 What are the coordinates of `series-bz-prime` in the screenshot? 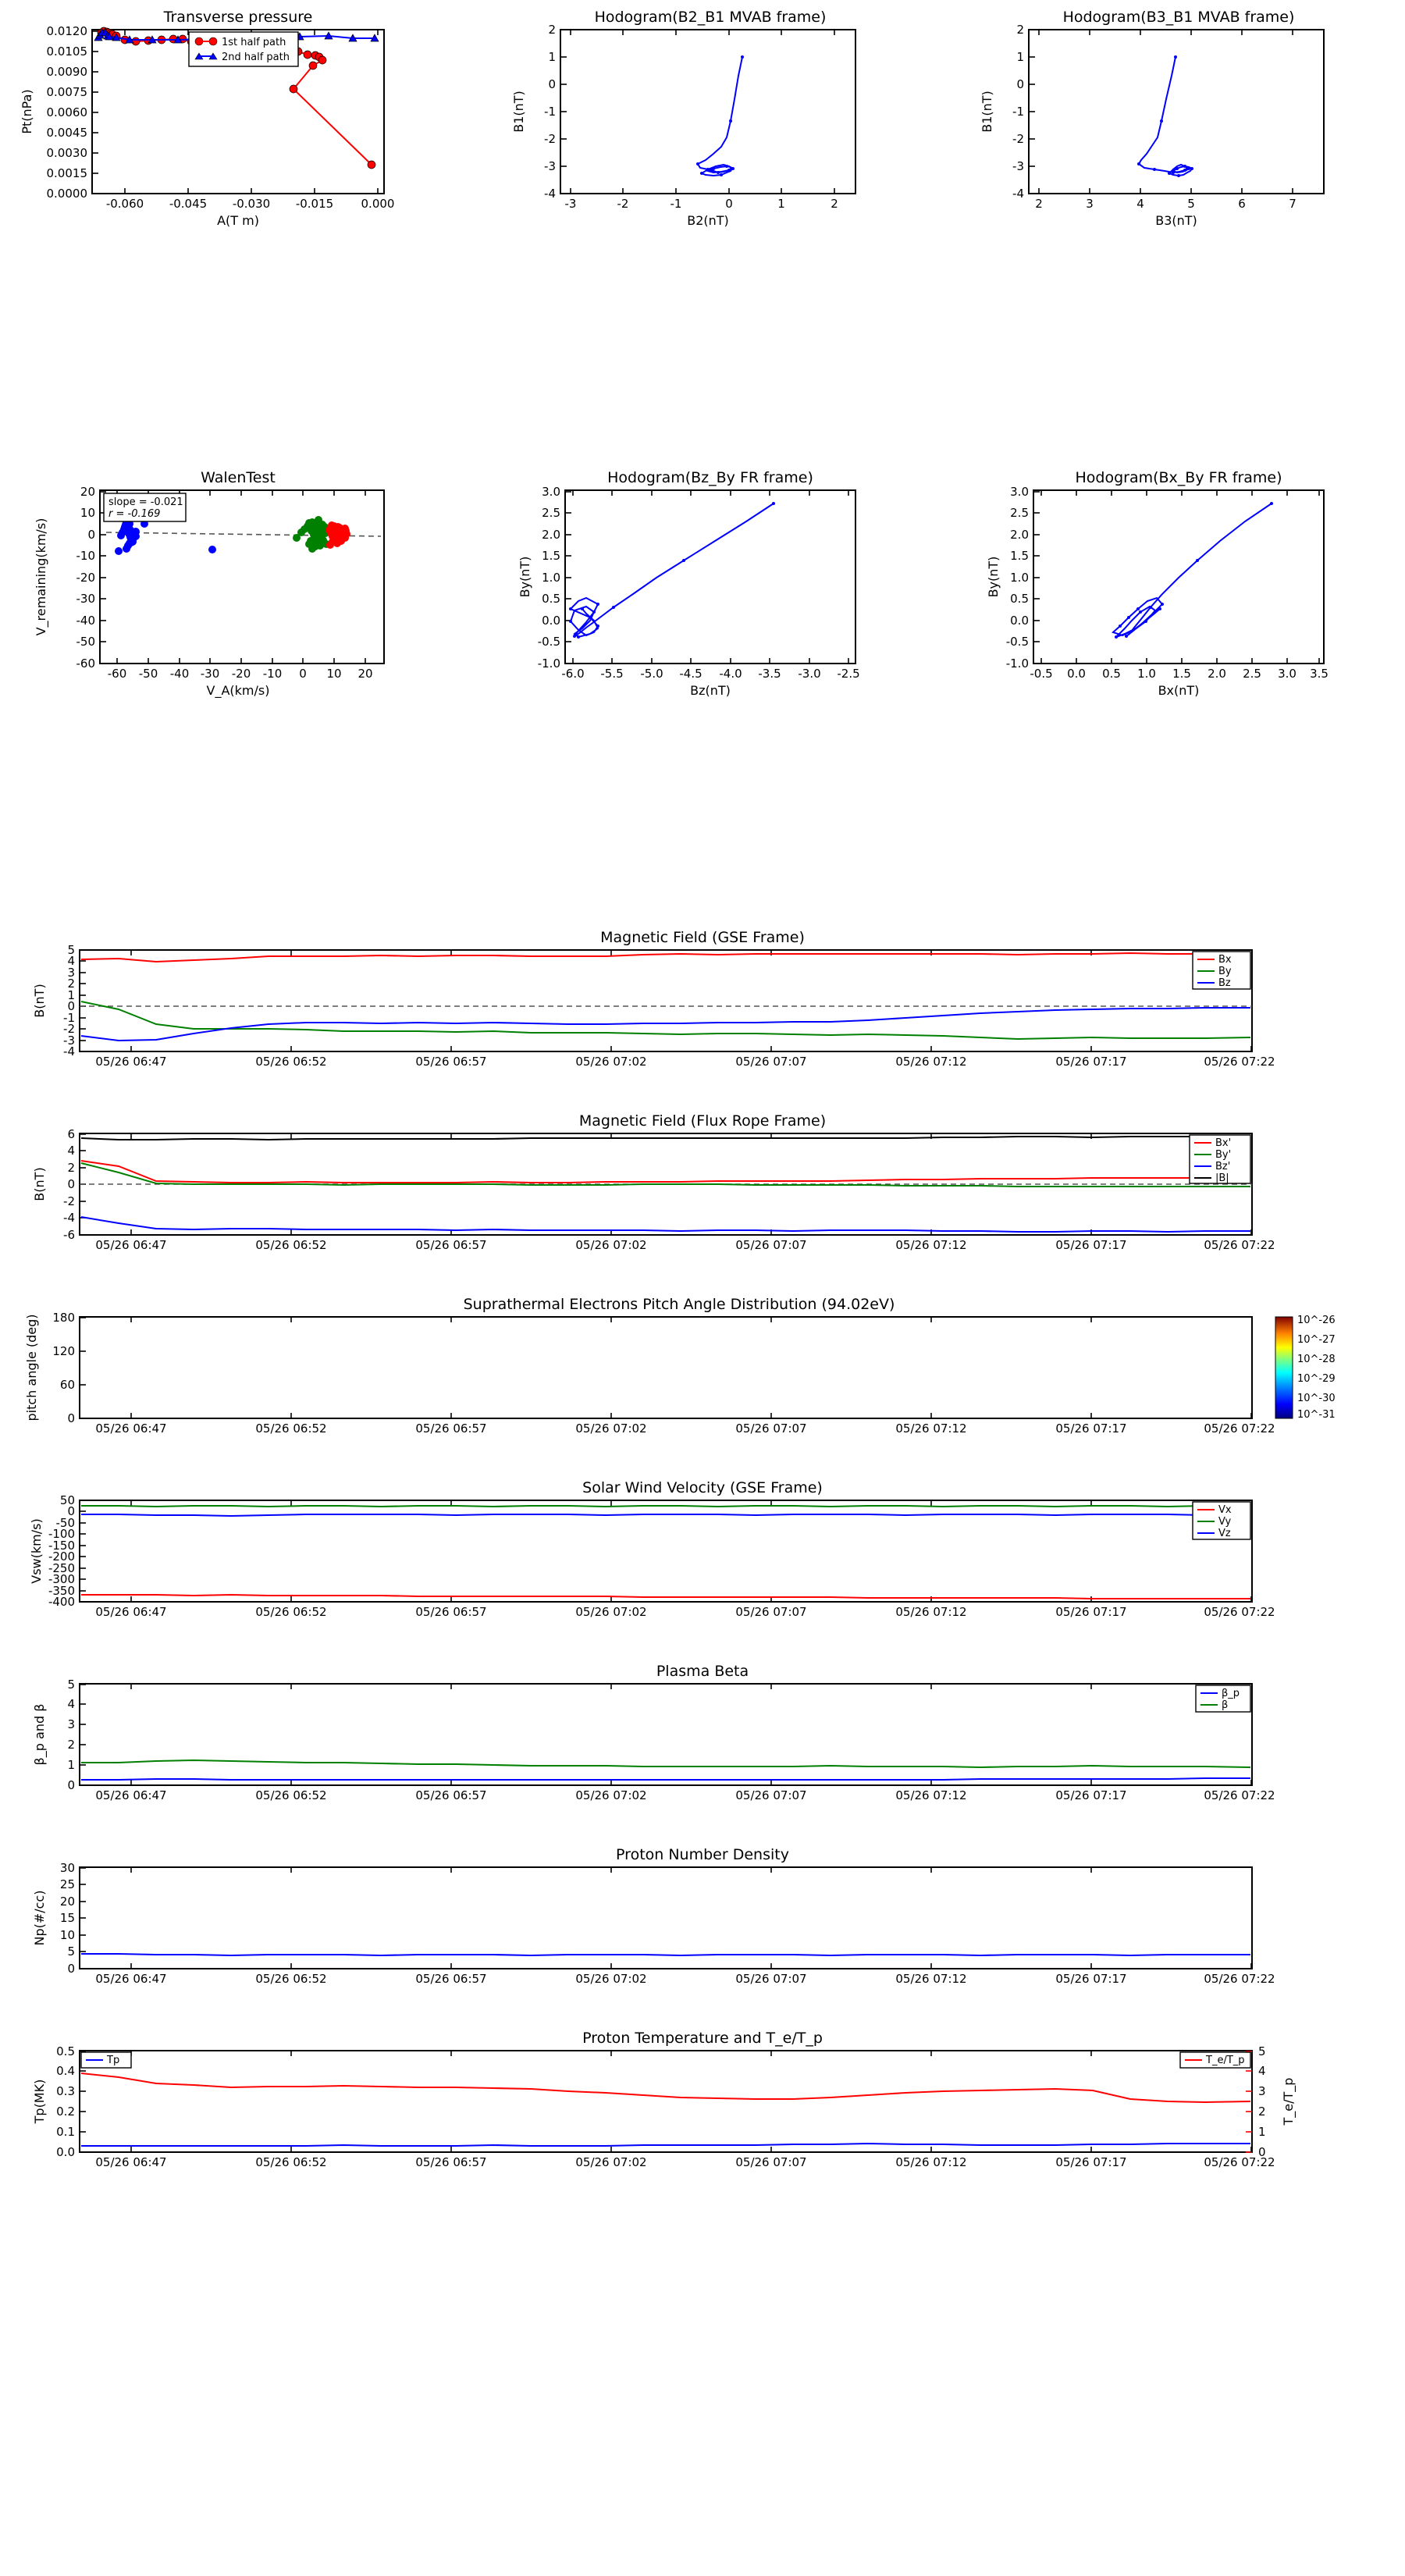 It's located at (665, 1224).